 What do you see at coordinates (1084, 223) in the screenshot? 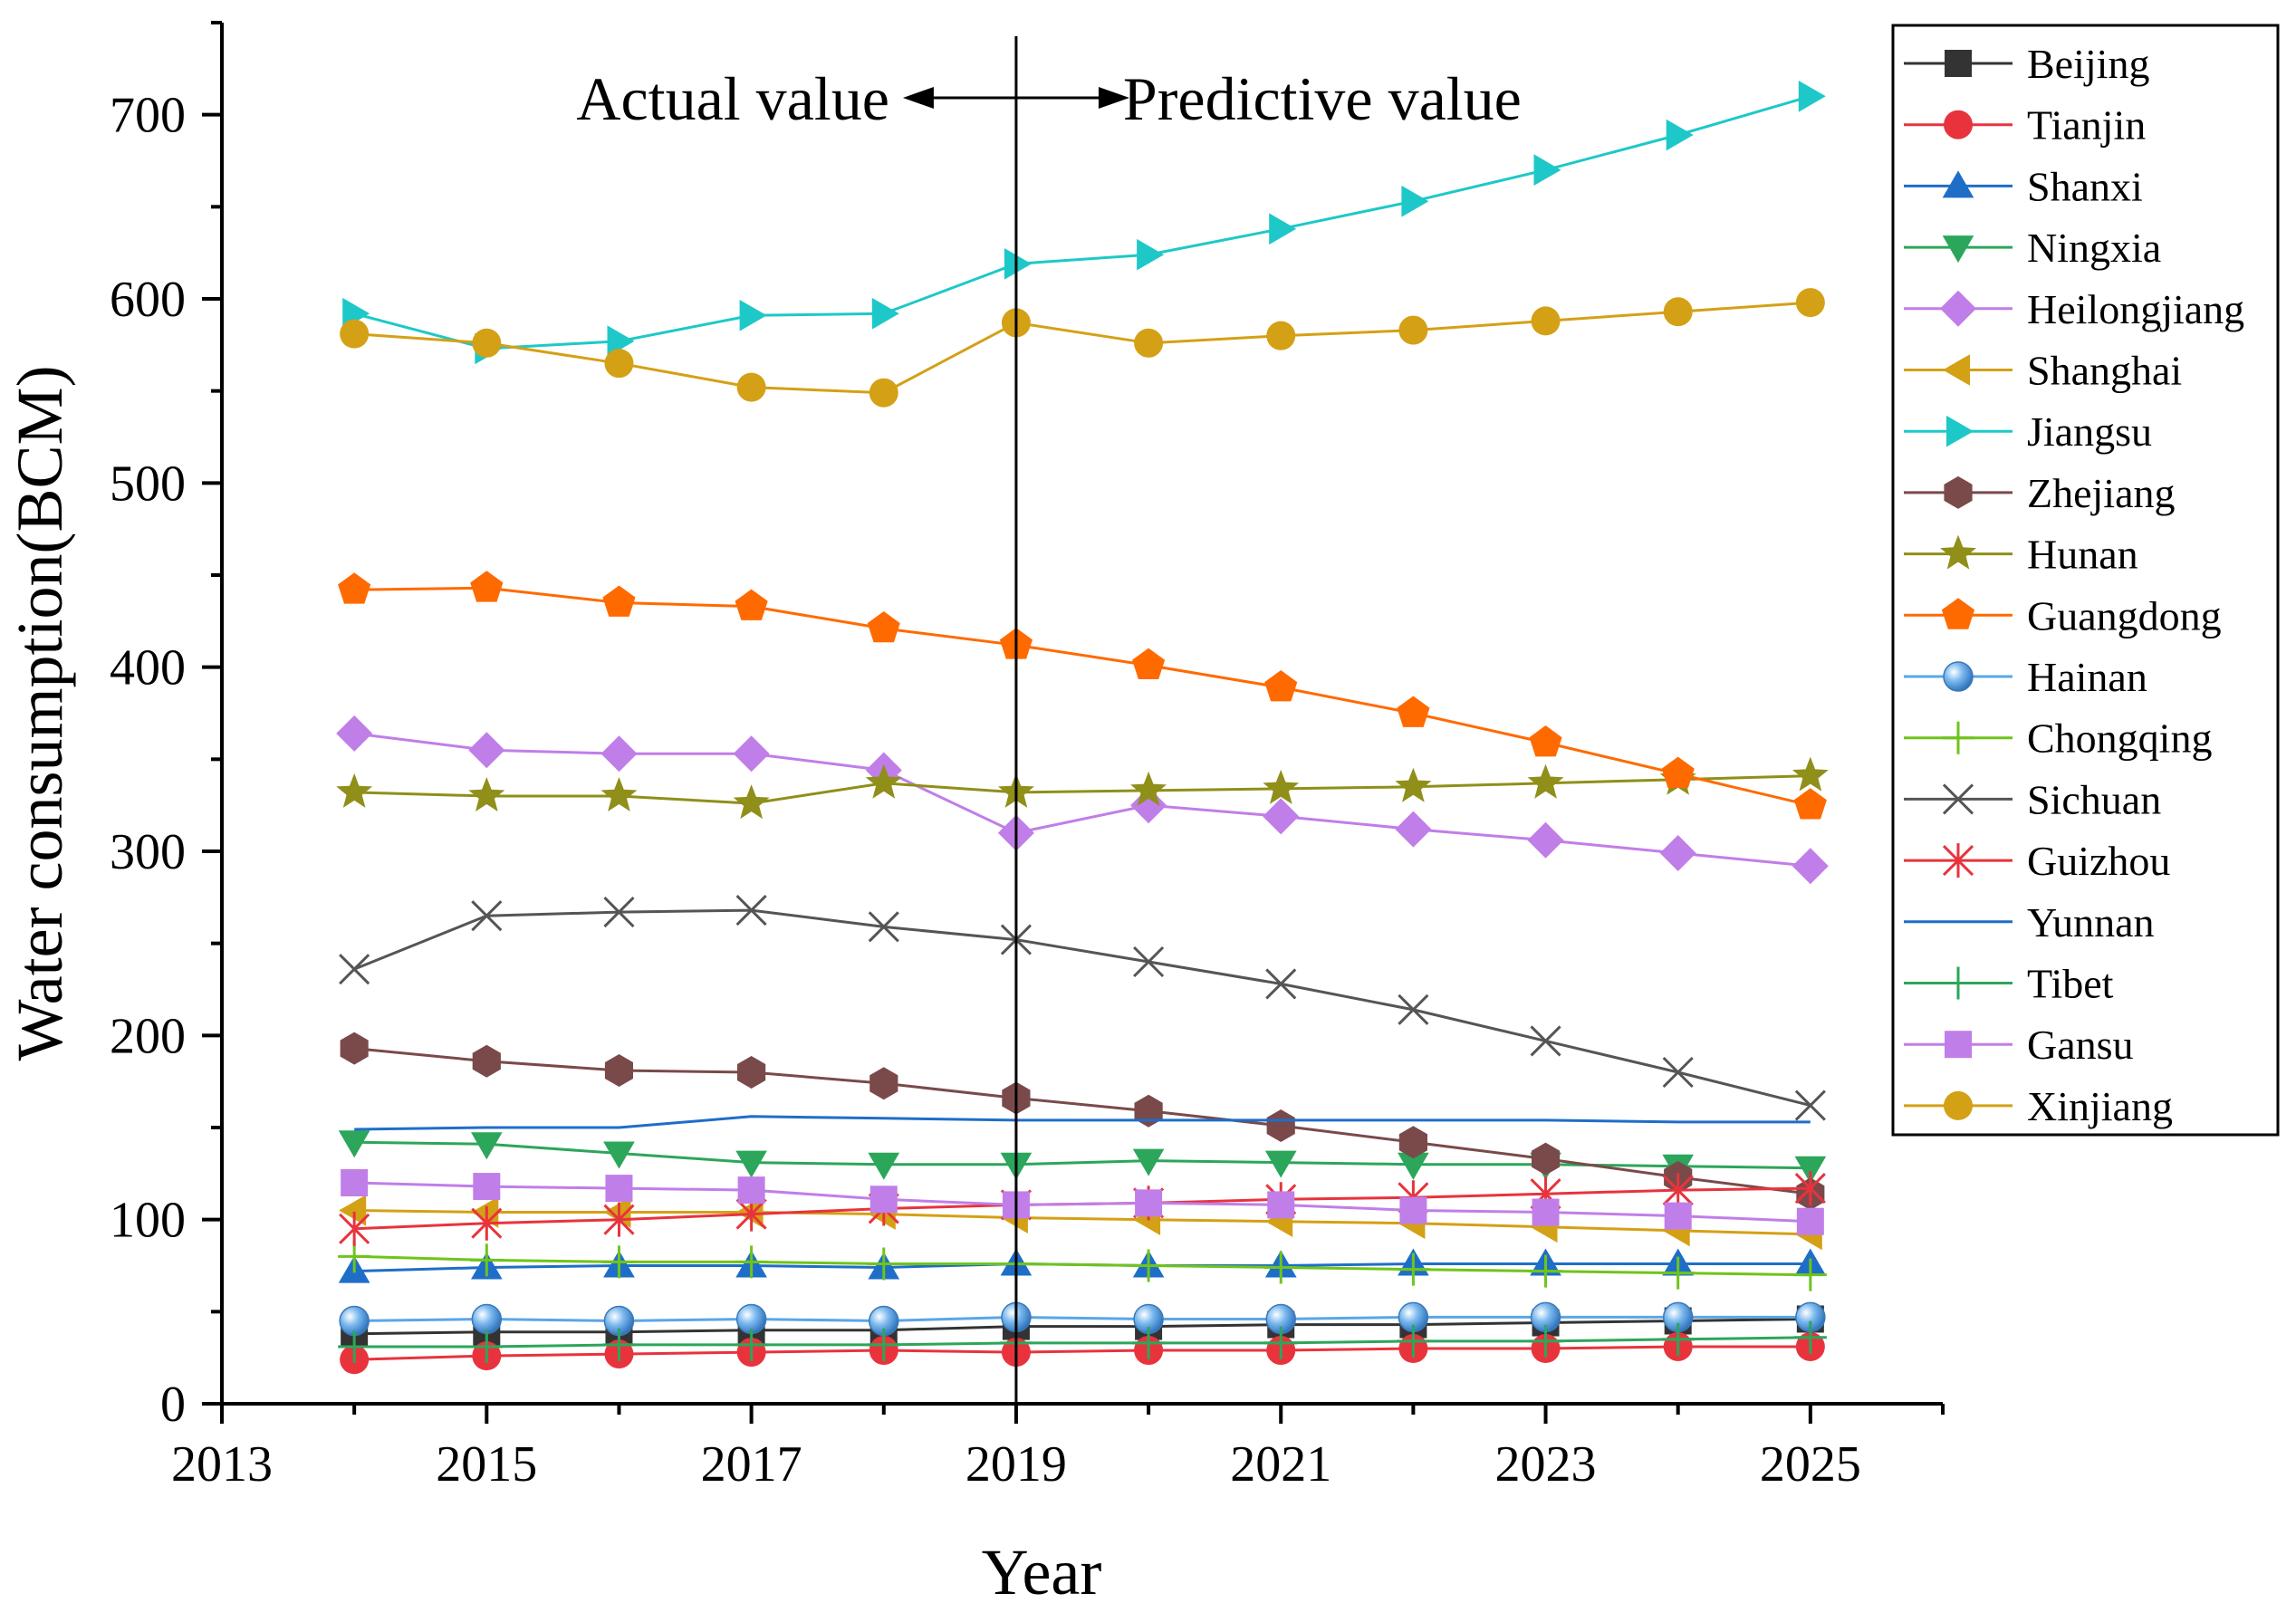
I see `series-jiangsu` at bounding box center [1084, 223].